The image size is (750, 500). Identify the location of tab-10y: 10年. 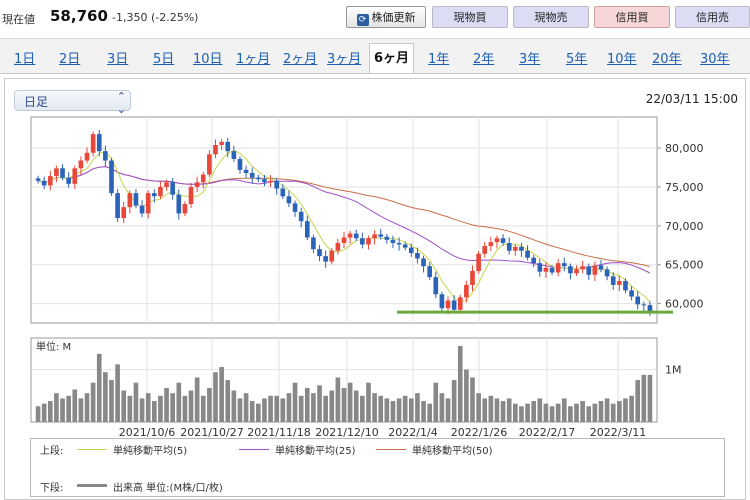
(622, 59).